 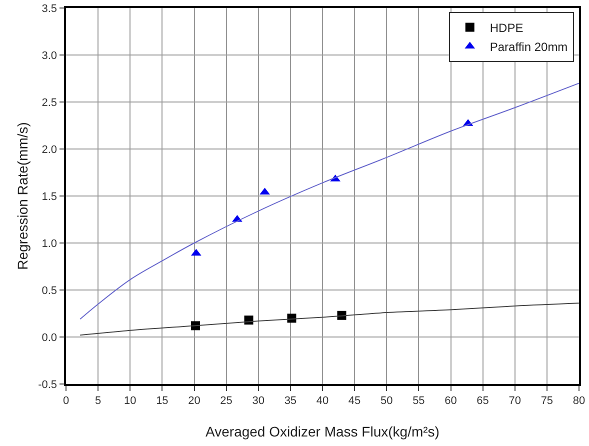 What do you see at coordinates (354, 400) in the screenshot?
I see `x-tick-label: 45` at bounding box center [354, 400].